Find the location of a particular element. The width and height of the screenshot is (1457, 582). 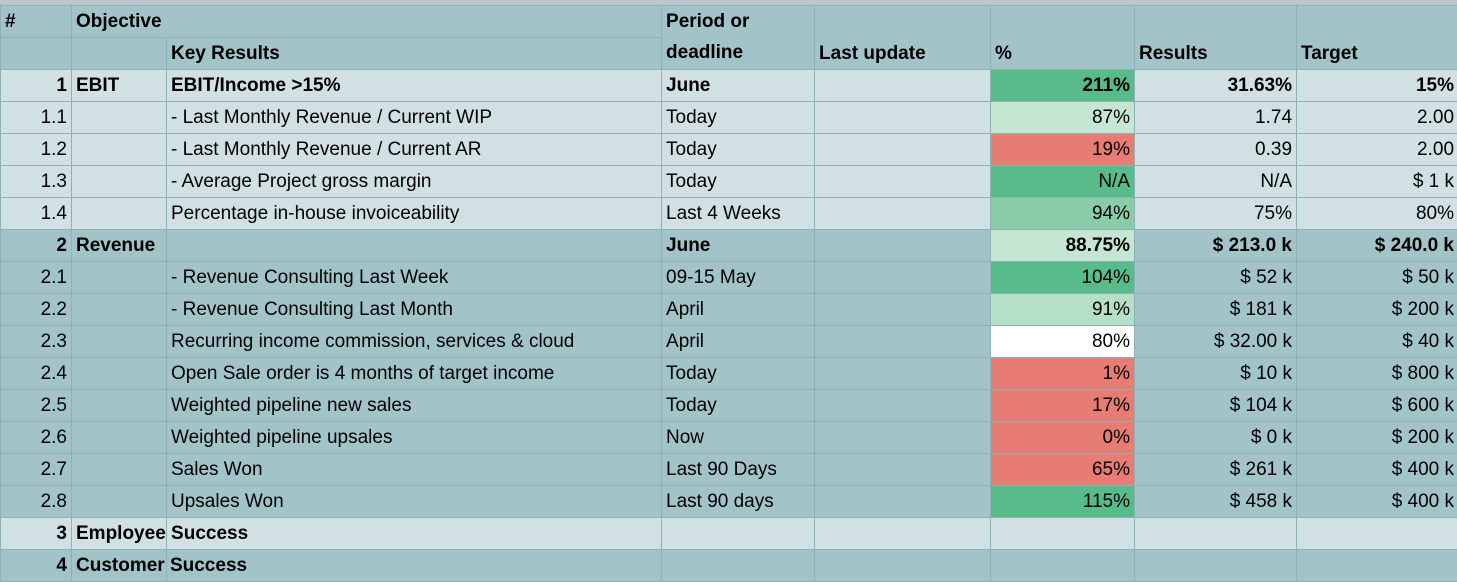

cell-target: $ 600 k is located at coordinates (1377, 406).